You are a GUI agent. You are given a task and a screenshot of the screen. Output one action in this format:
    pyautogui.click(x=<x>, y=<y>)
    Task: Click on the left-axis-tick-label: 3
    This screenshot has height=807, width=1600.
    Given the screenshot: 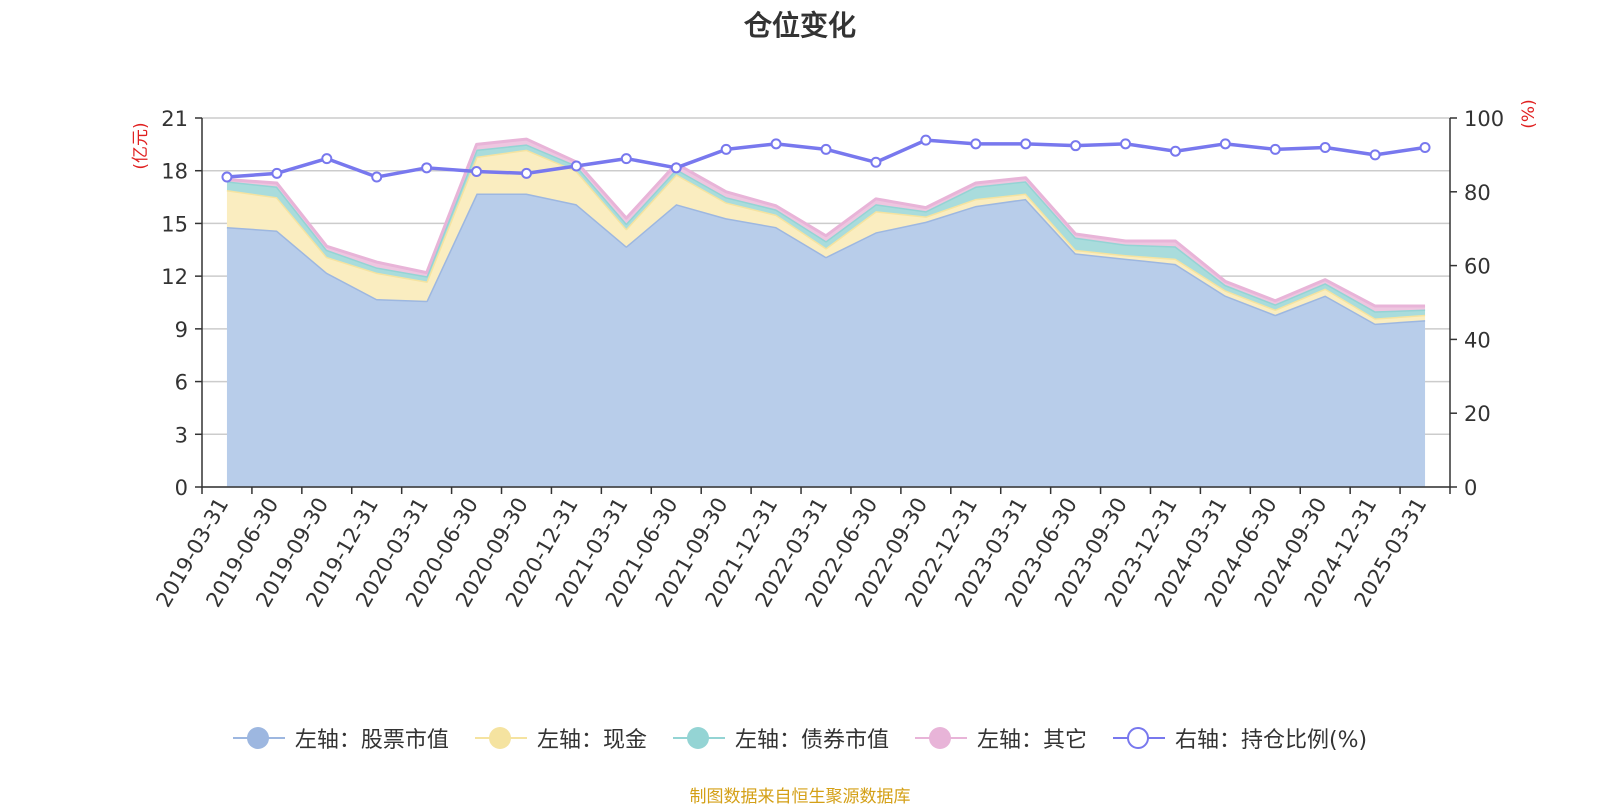 What is the action you would take?
    pyautogui.click(x=181, y=435)
    